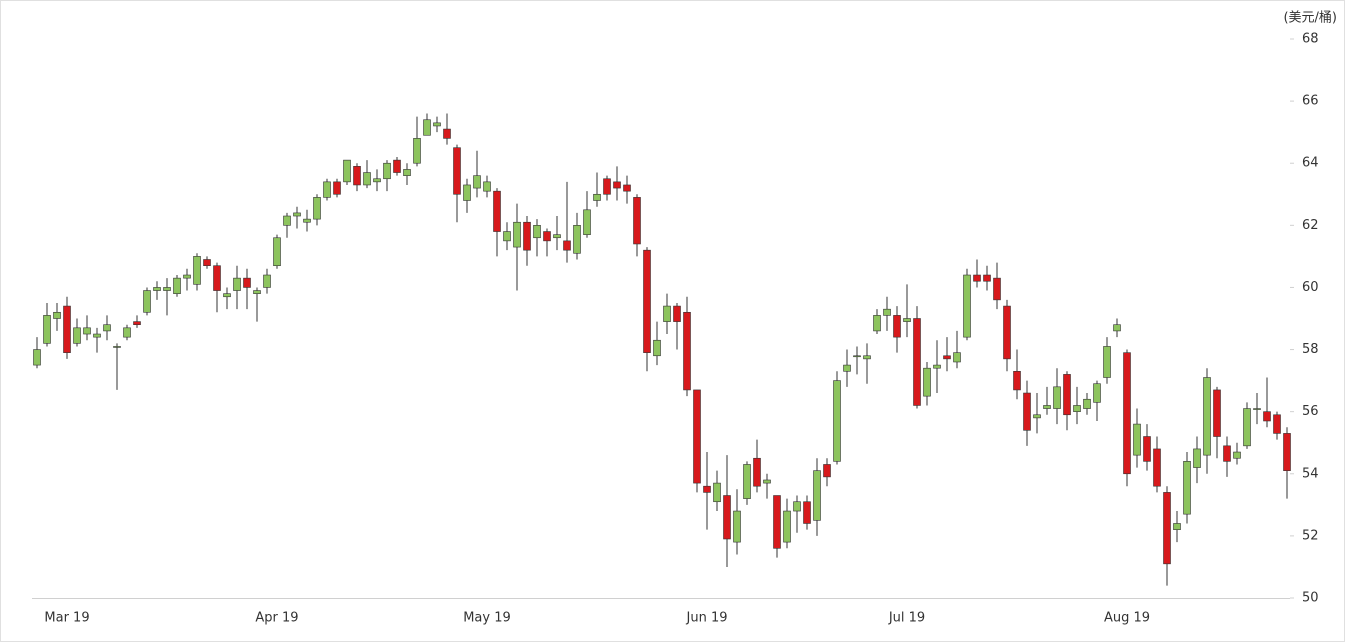  Describe the element at coordinates (1310, 287) in the screenshot. I see `y-tick-label: 60` at that location.